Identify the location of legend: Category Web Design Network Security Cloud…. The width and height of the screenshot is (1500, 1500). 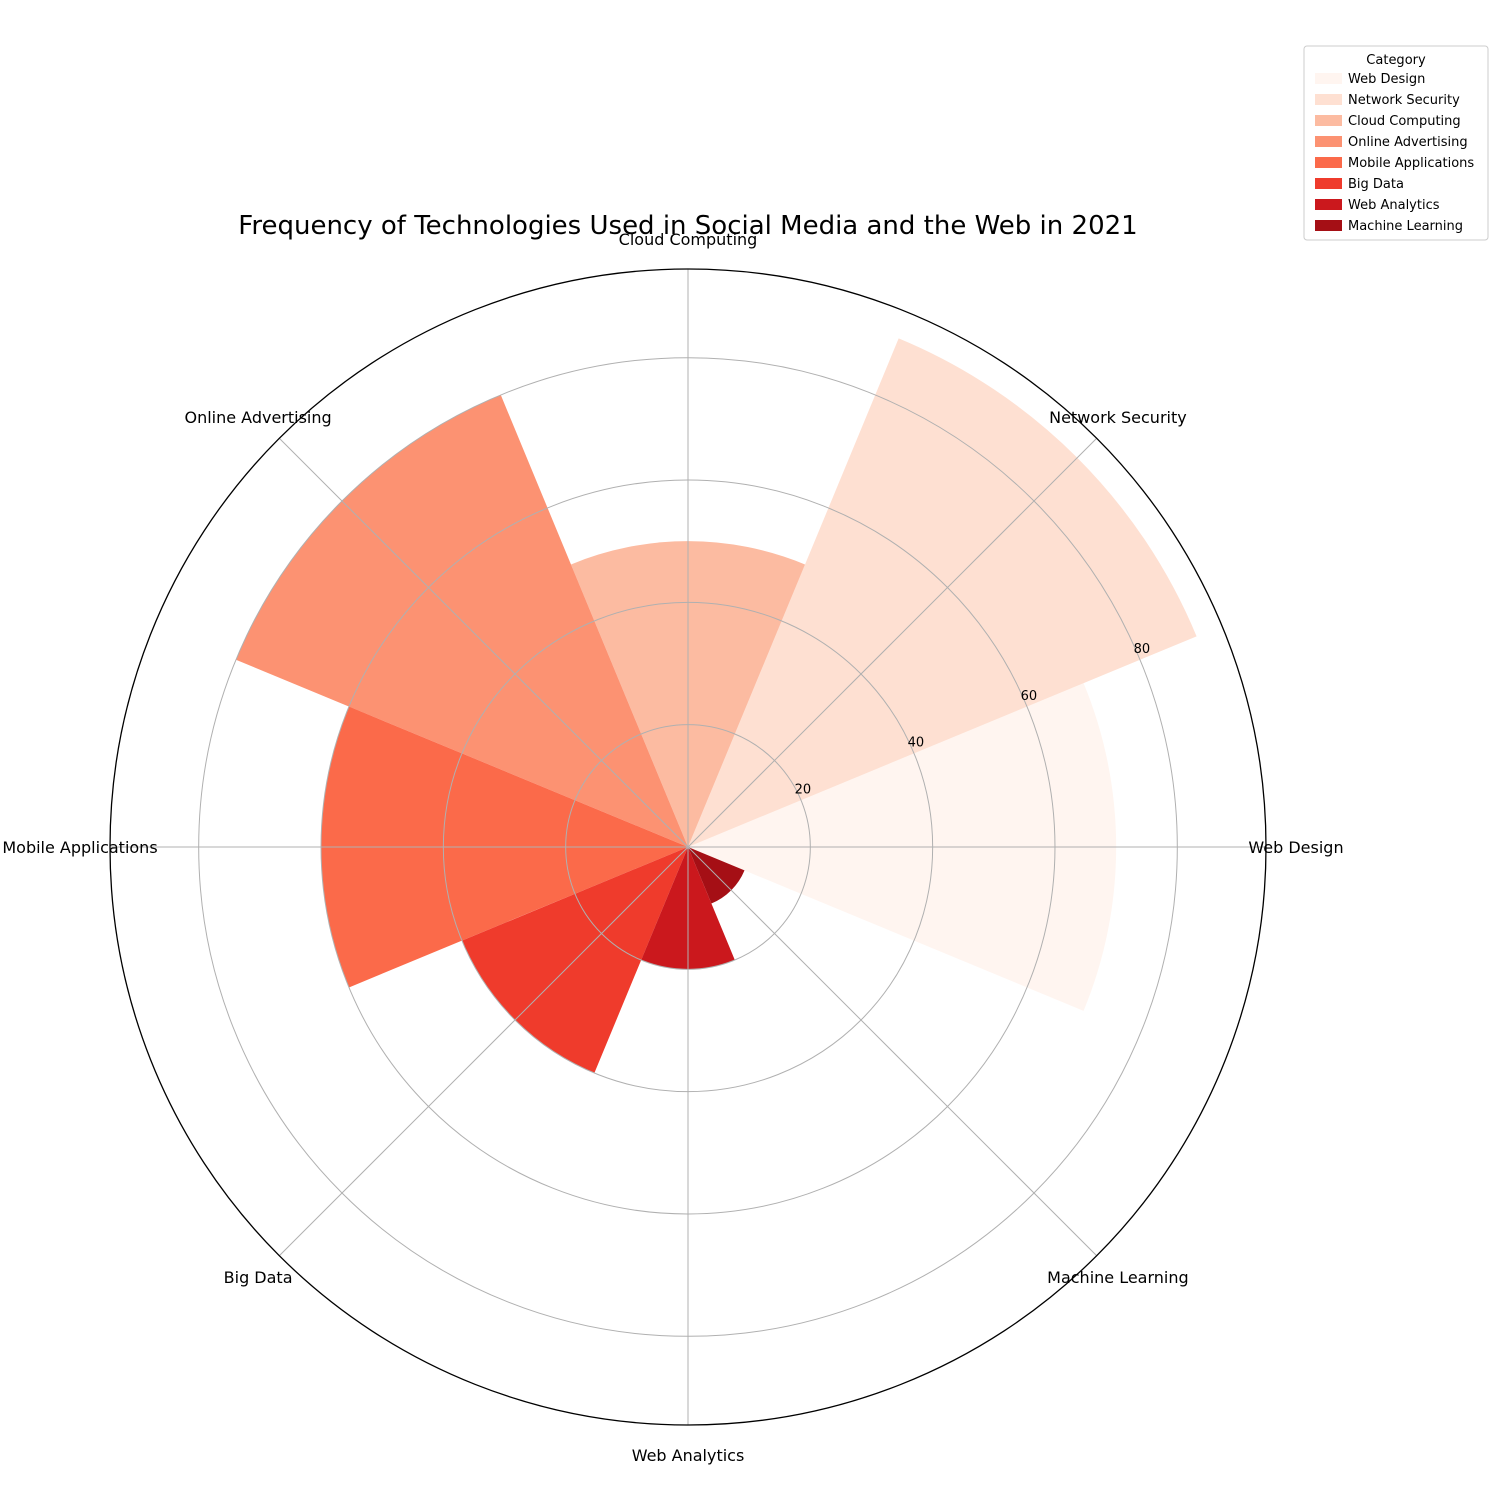
(1396, 143).